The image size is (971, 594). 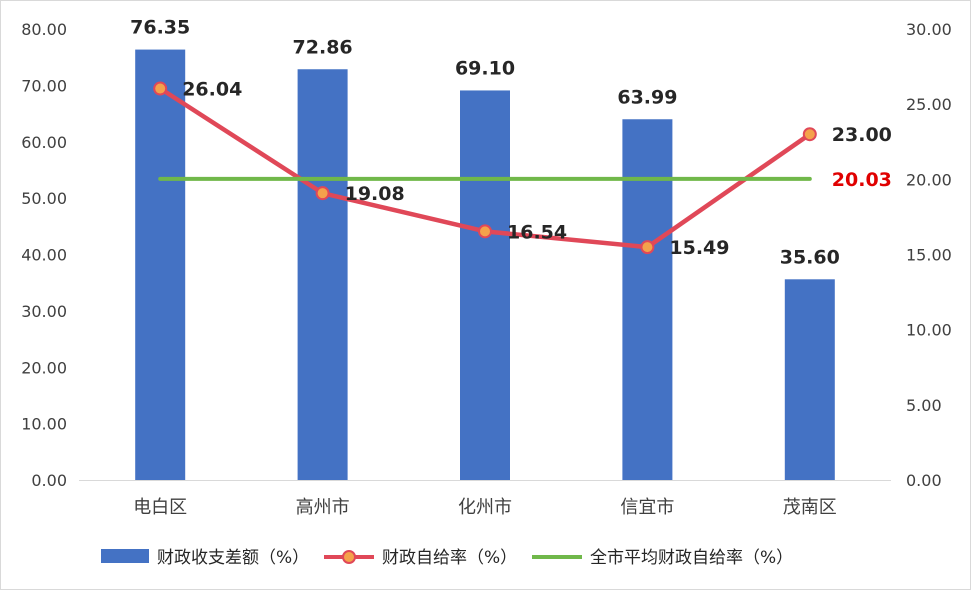 What do you see at coordinates (44, 255) in the screenshot?
I see `left-tick-label: 40.00` at bounding box center [44, 255].